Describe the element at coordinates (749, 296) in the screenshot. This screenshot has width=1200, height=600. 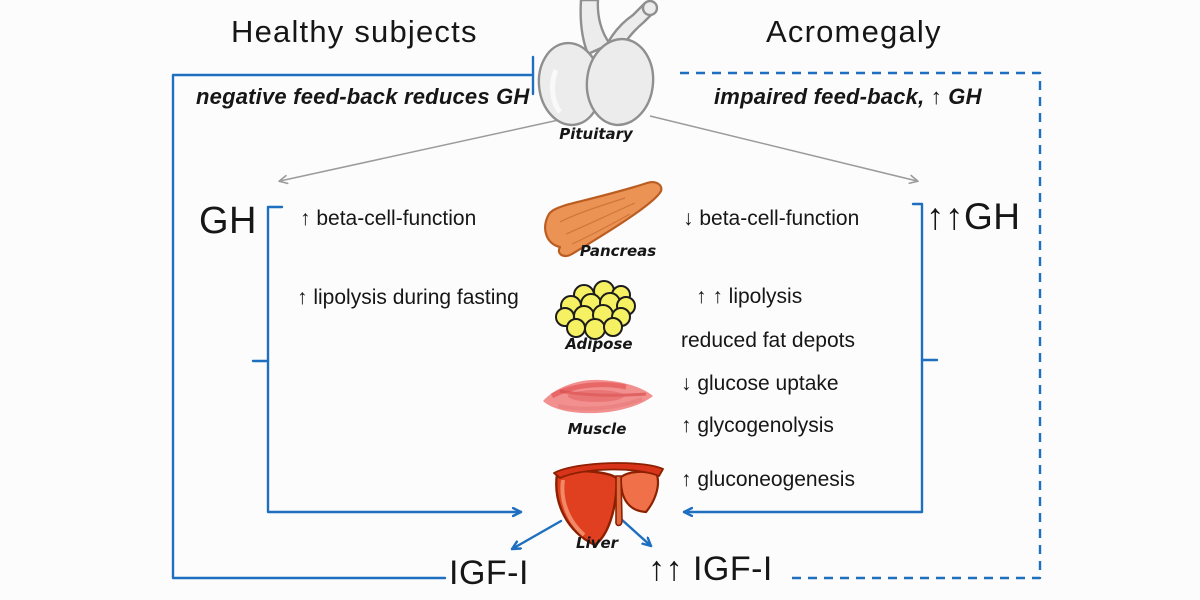
I see `acromegaly-adipose-effect-1: ↑ ↑ lipolysis` at that location.